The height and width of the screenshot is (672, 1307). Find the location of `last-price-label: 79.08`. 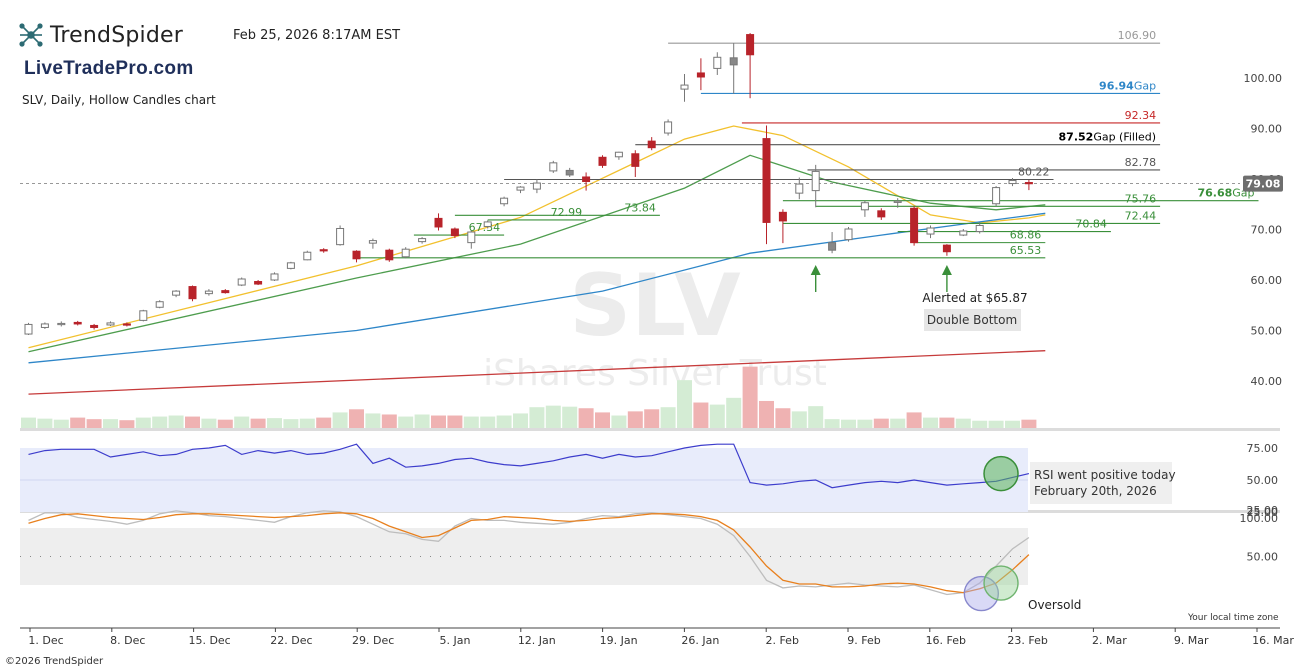

last-price-label: 79.08 is located at coordinates (1263, 184).